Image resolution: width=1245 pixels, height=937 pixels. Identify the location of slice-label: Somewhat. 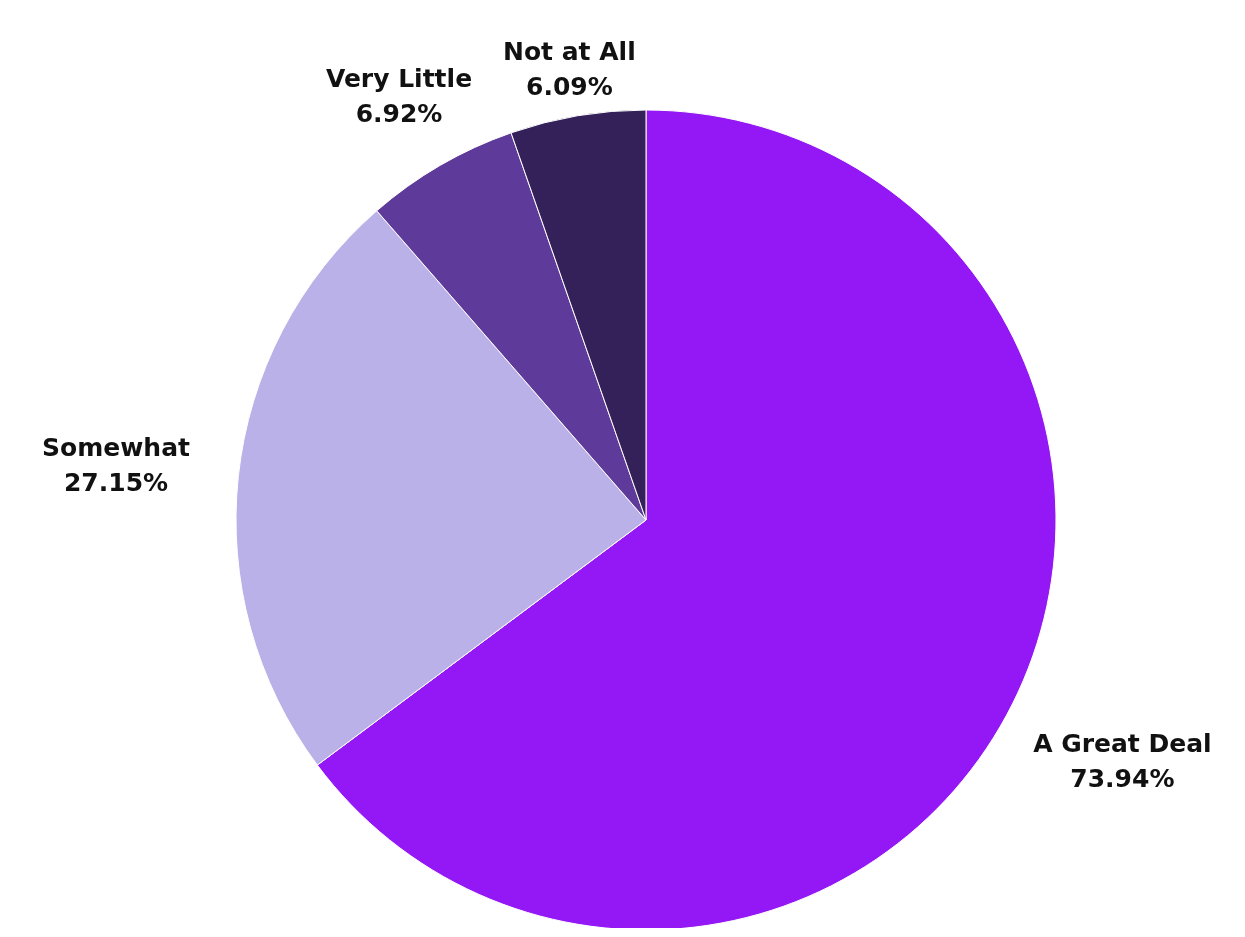
(116, 447).